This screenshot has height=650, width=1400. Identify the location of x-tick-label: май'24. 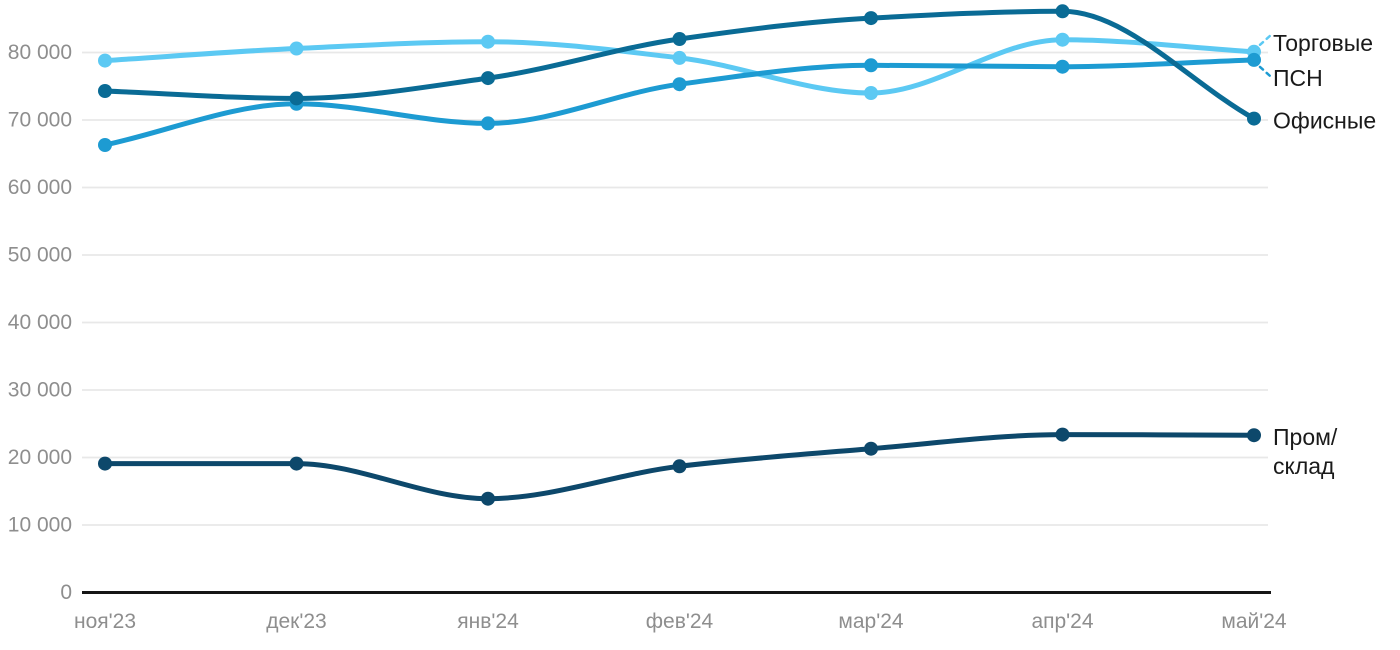
(1254, 621).